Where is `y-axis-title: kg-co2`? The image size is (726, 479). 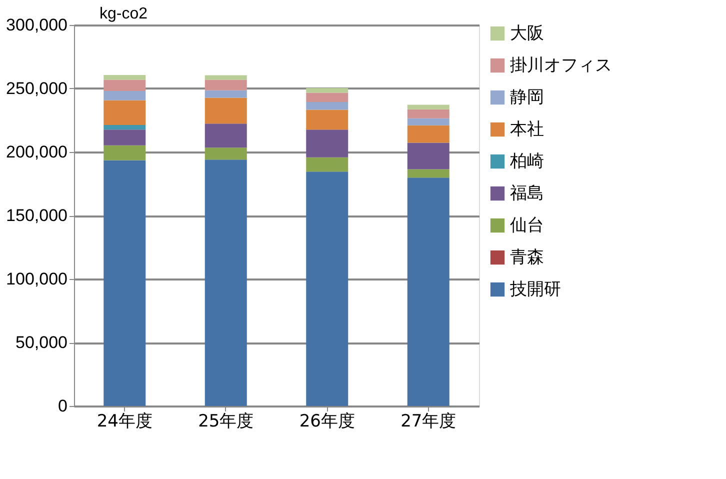 y-axis-title: kg-co2 is located at coordinates (124, 14).